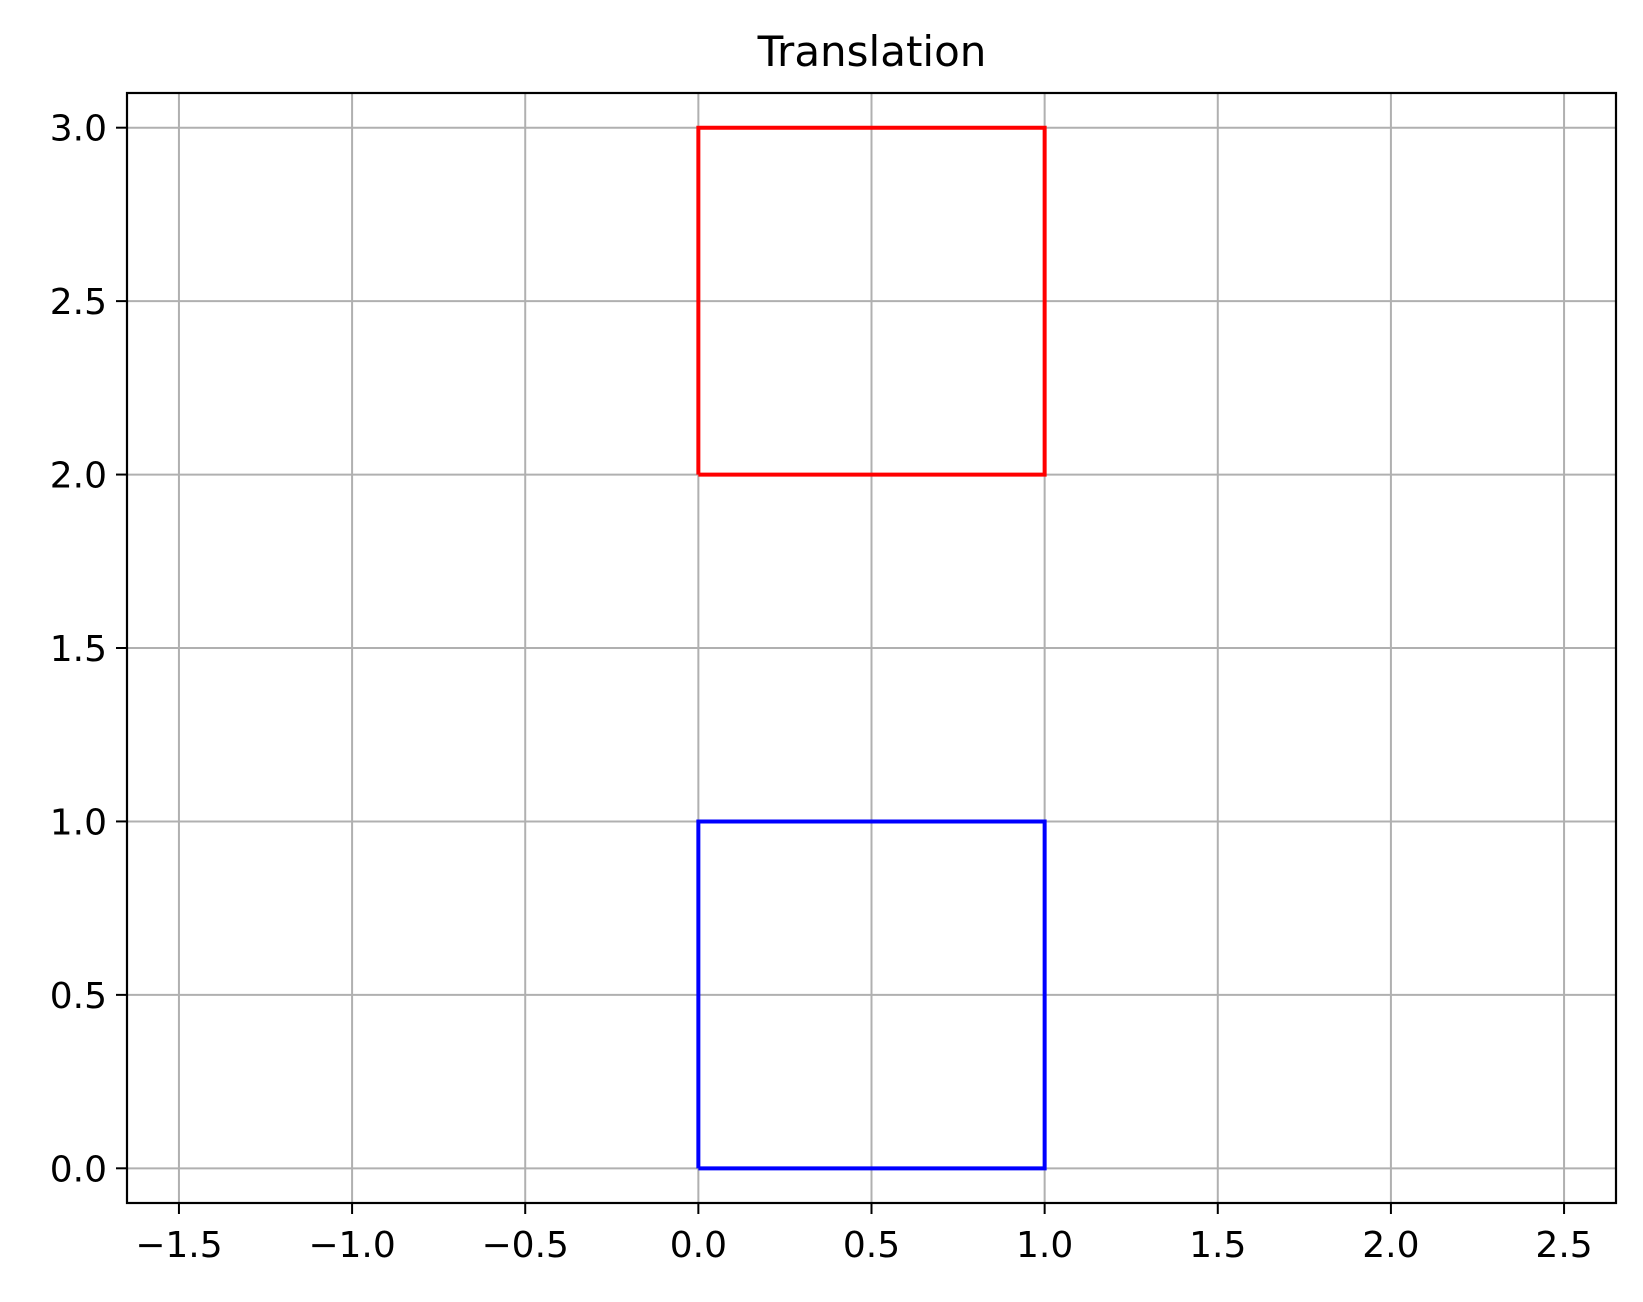 The width and height of the screenshot is (1643, 1302). What do you see at coordinates (78, 822) in the screenshot?
I see `y-tick-label: 1.0` at bounding box center [78, 822].